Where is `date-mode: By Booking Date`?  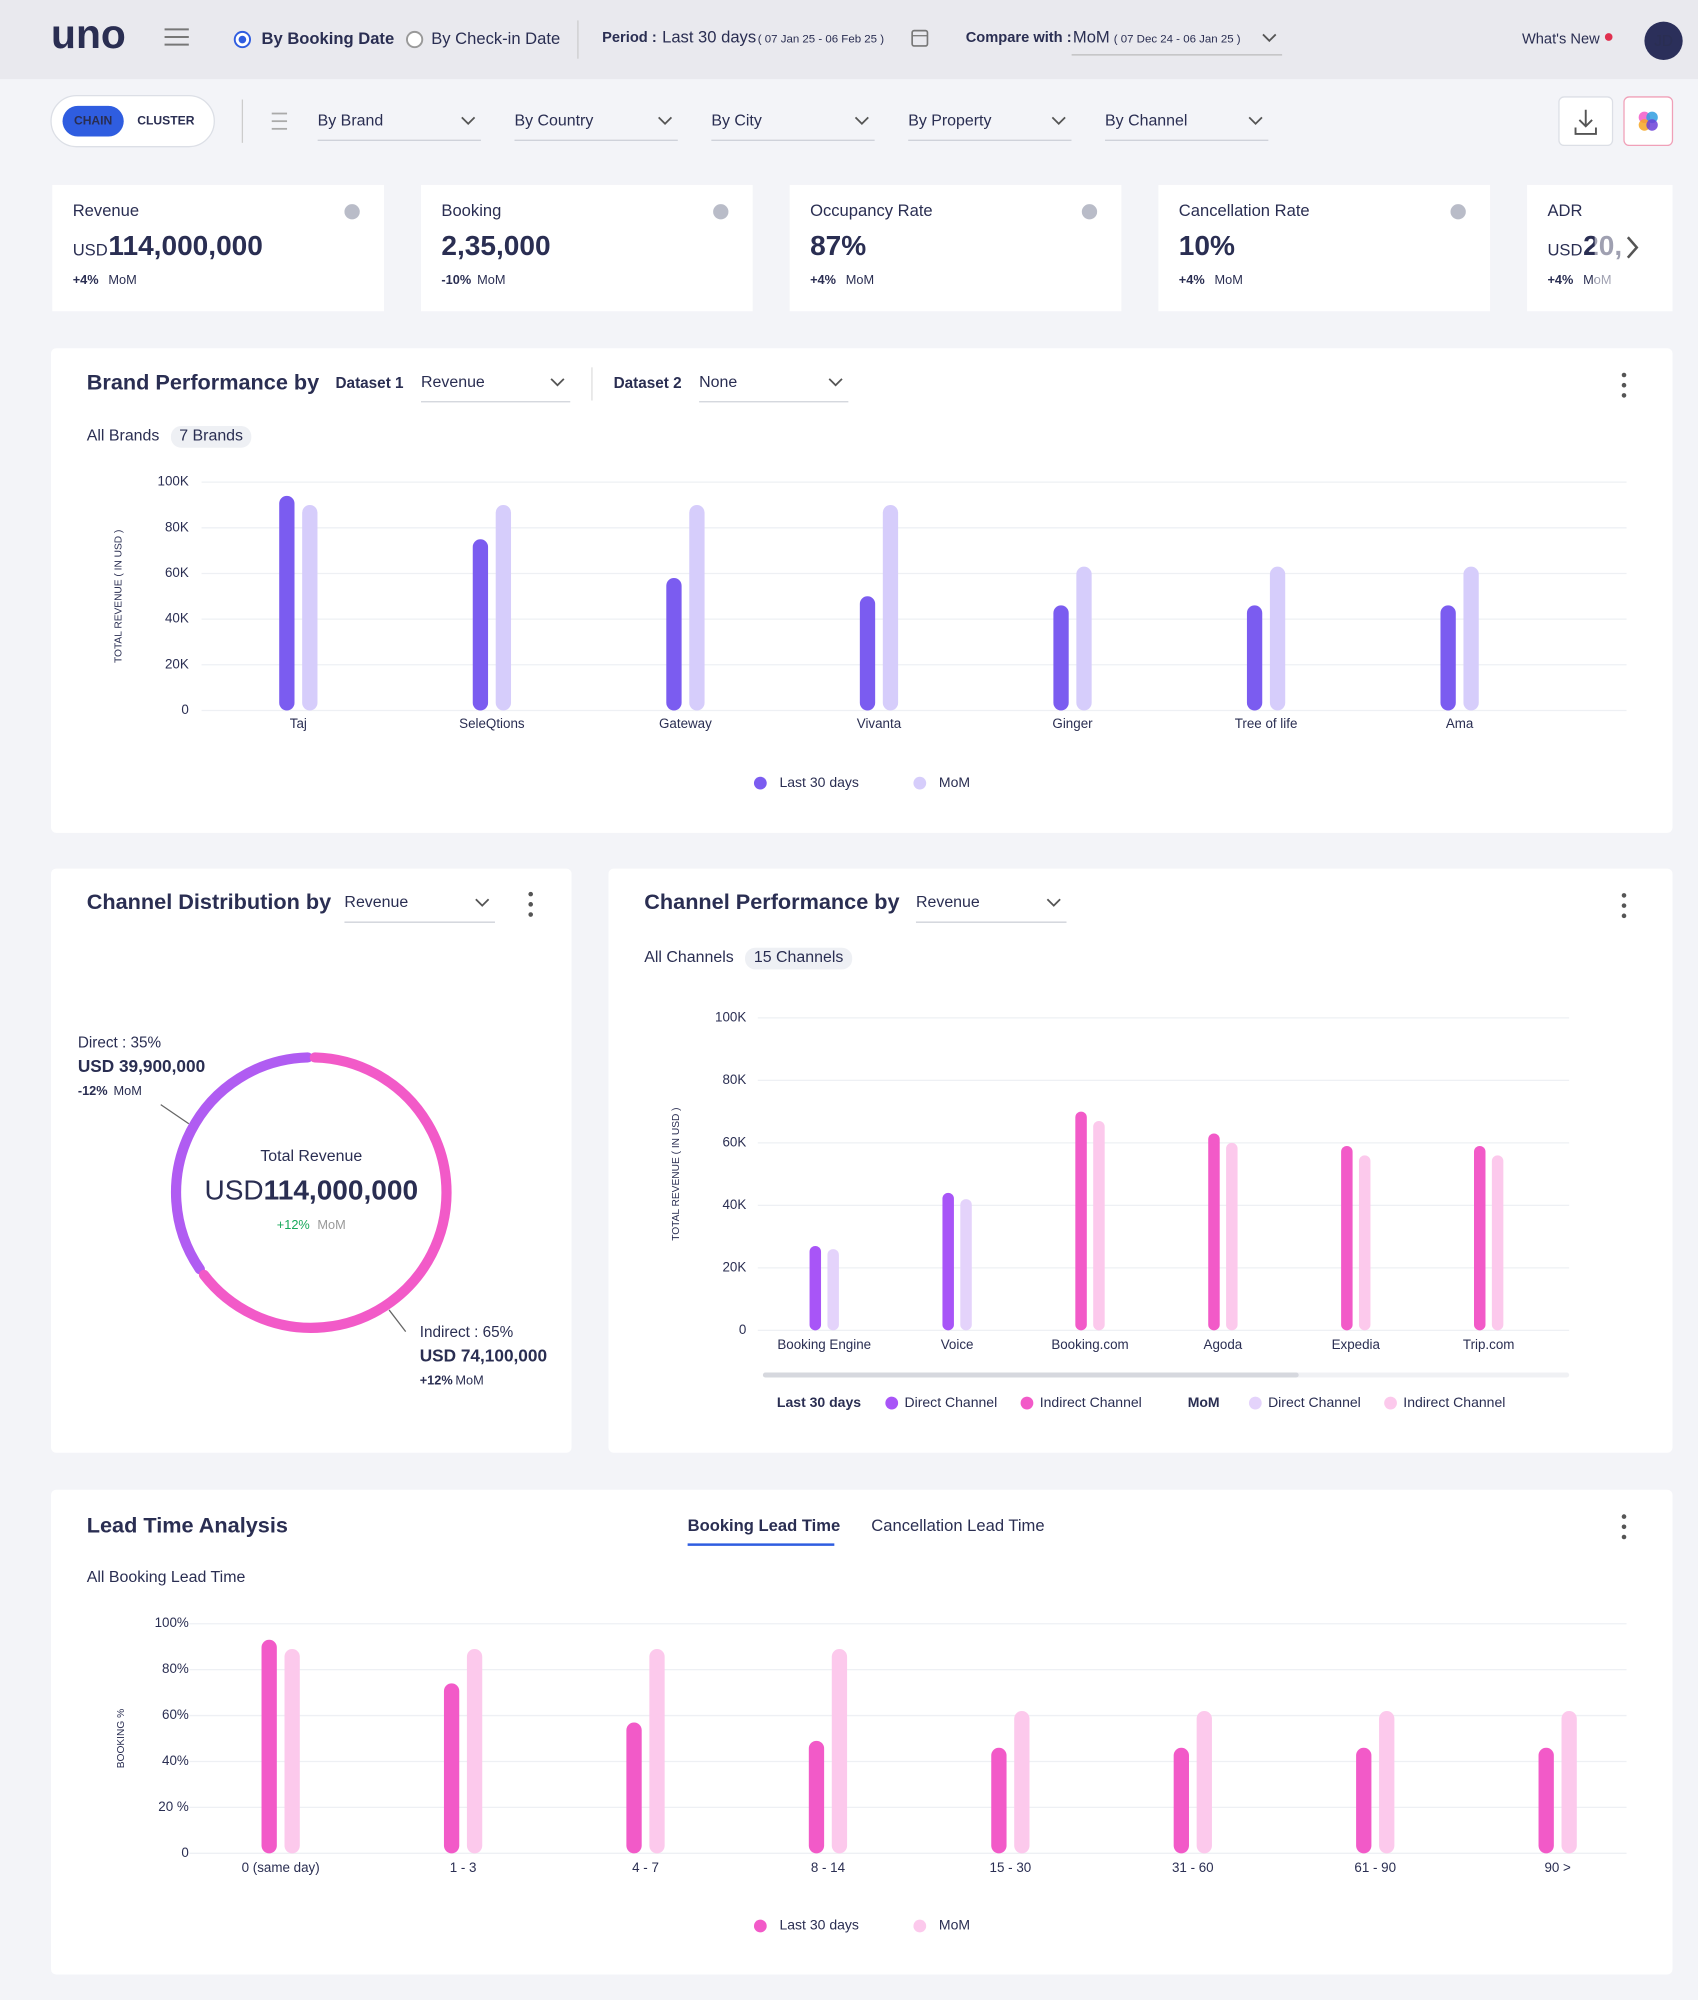
date-mode: By Booking Date is located at coordinates (328, 38).